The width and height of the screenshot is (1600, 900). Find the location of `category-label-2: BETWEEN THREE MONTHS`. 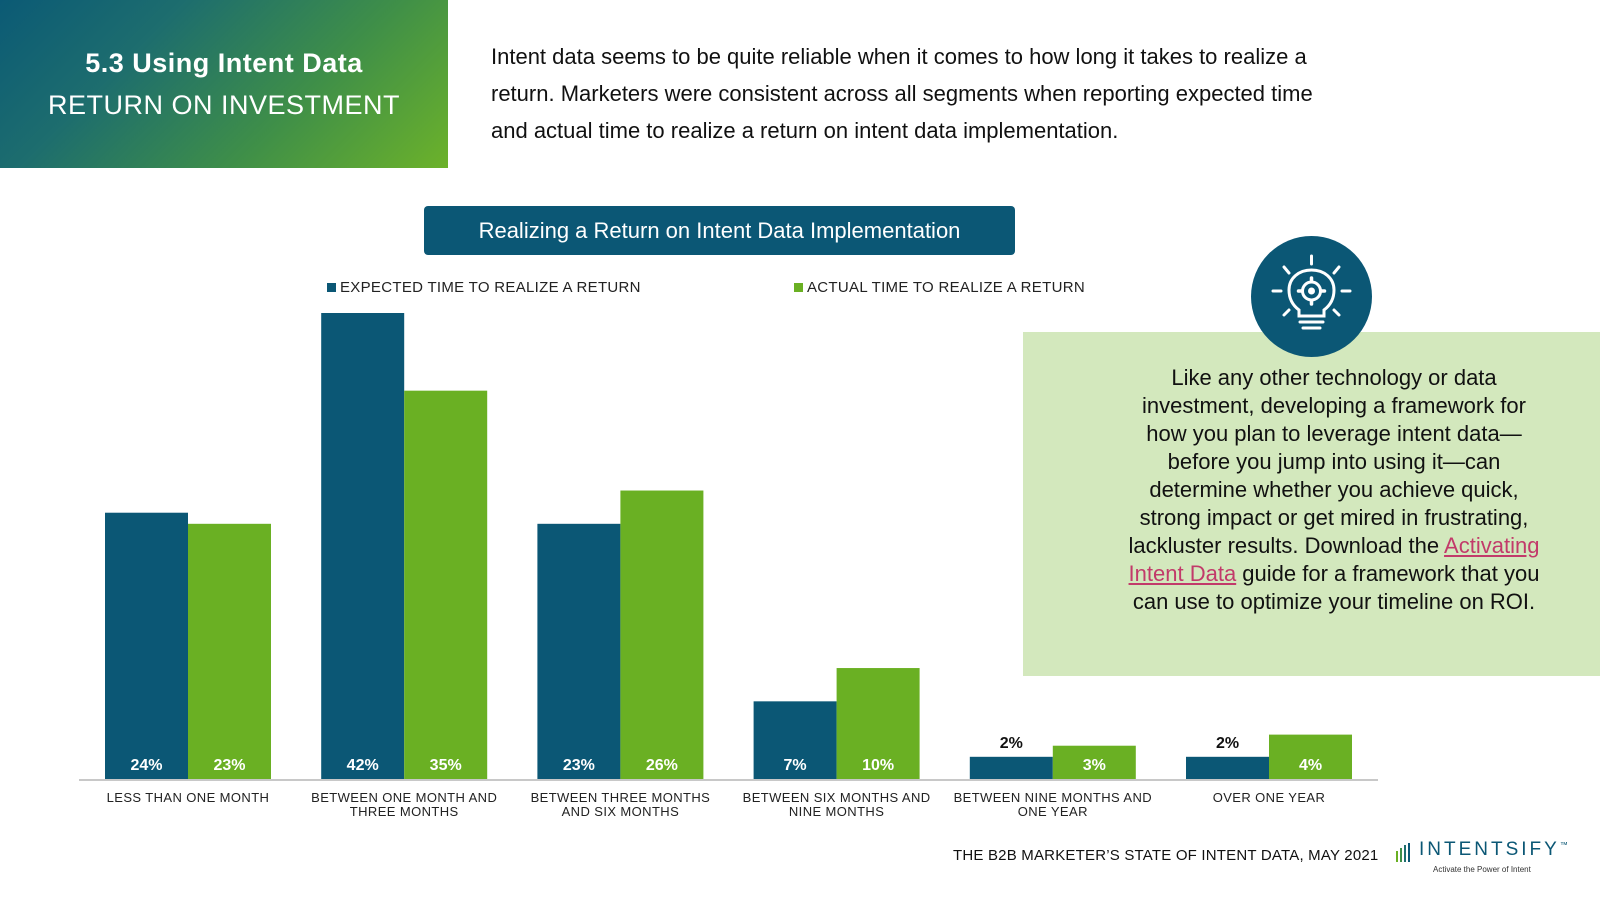

category-label-2: BETWEEN THREE MONTHS is located at coordinates (621, 797).